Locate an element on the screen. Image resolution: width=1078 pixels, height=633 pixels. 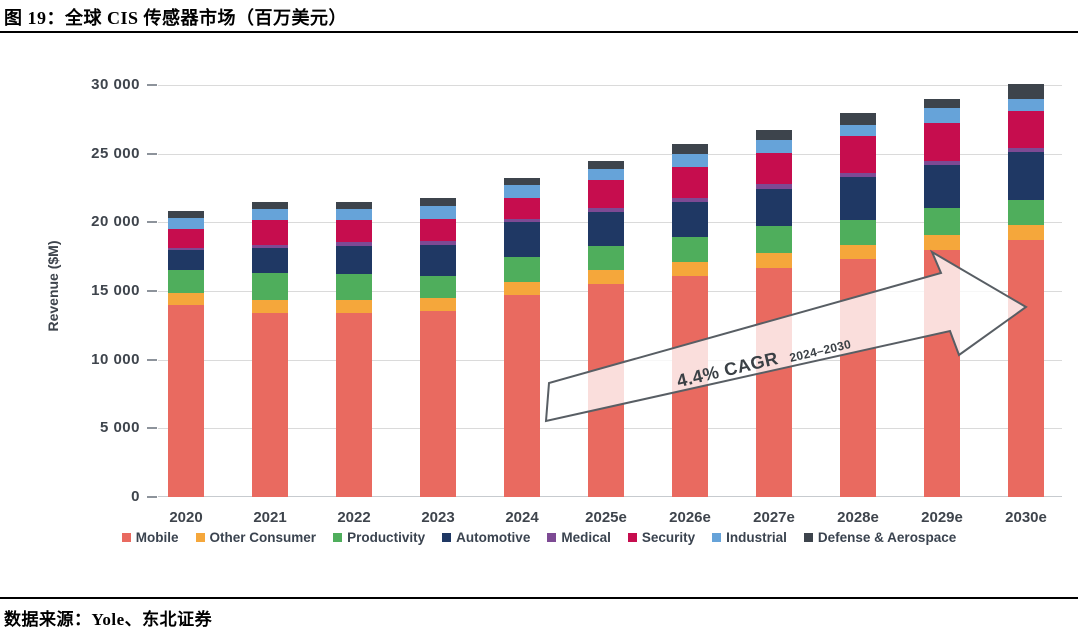
bar-segment-2023-security is located at coordinates (438, 229).